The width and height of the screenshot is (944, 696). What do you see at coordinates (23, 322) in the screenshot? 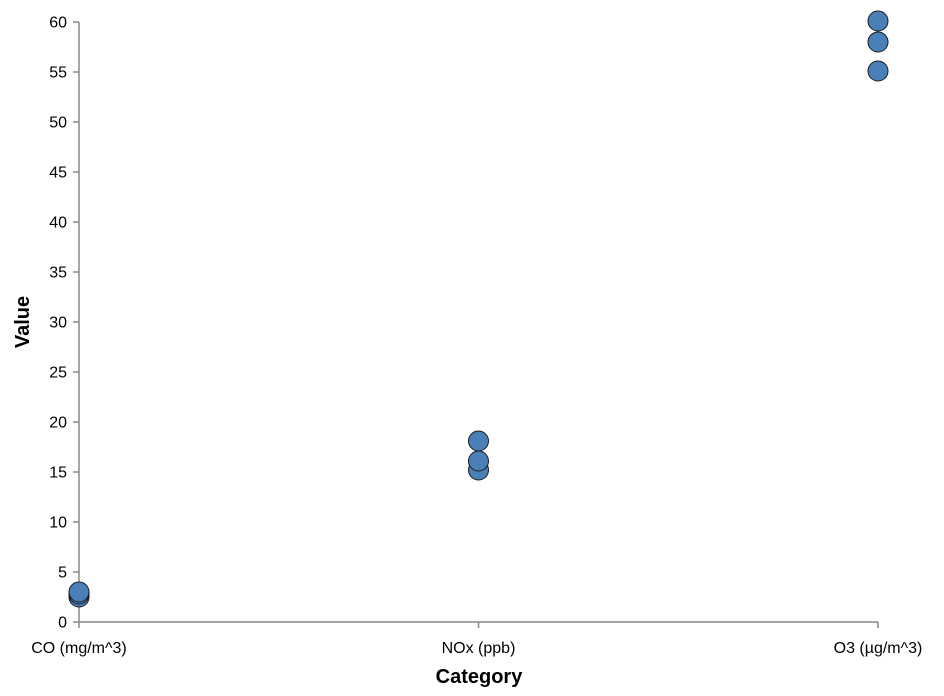
I see `y-axis-title: Value` at bounding box center [23, 322].